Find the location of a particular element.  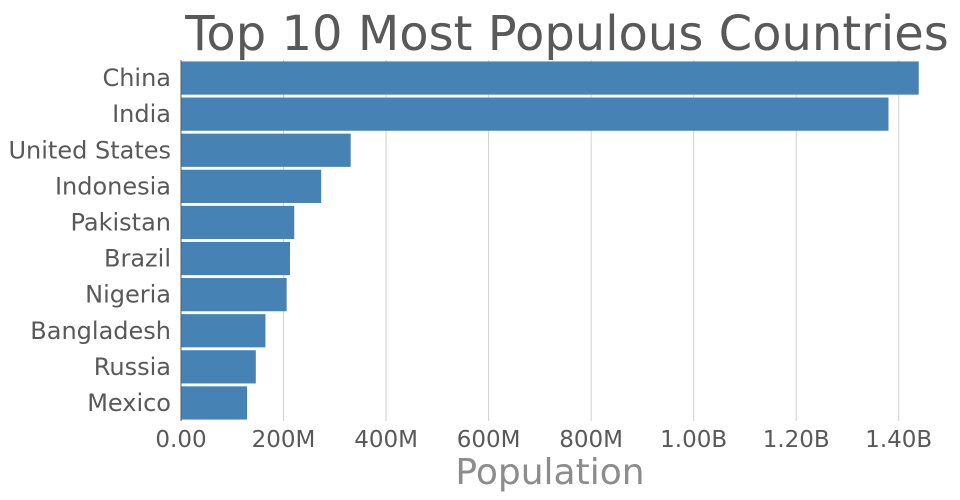

category-label: Indonesia is located at coordinates (113, 186).